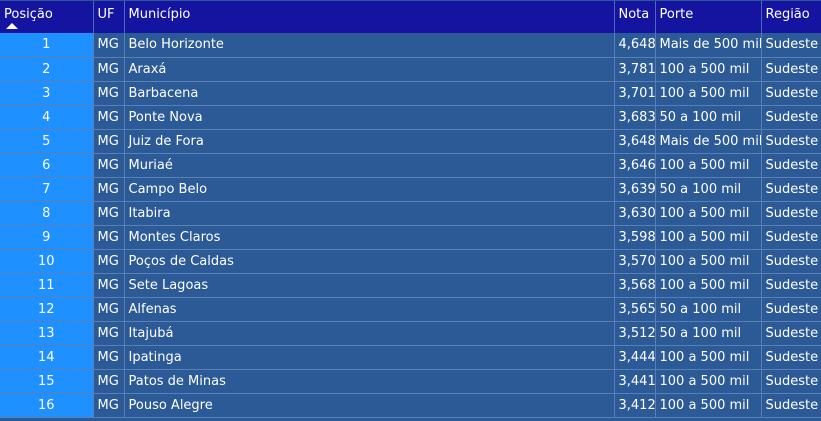 This screenshot has width=821, height=421. I want to click on cell-nota: 3,598, so click(635, 237).